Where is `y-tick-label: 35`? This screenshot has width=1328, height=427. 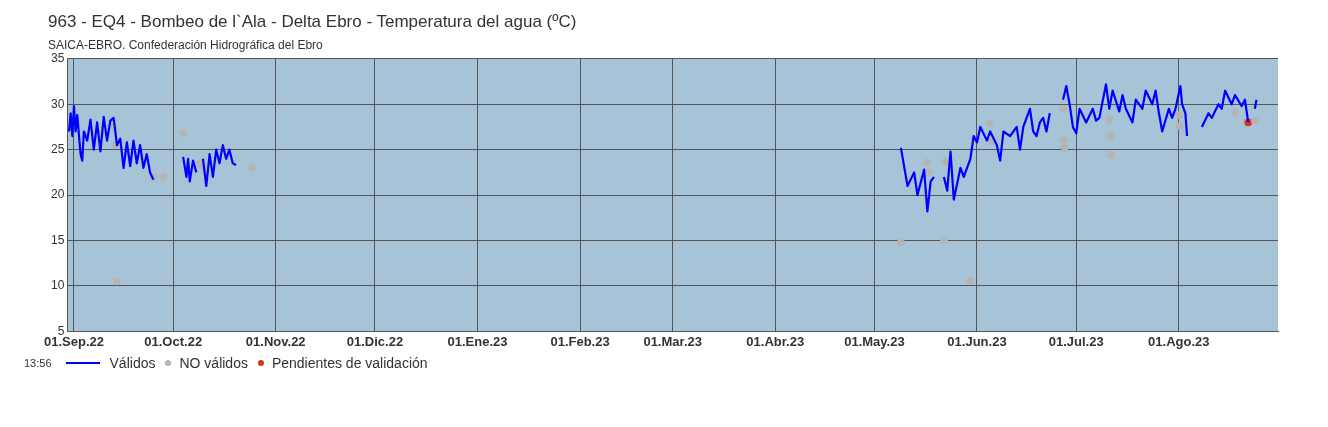
y-tick-label: 35 is located at coordinates (57, 58).